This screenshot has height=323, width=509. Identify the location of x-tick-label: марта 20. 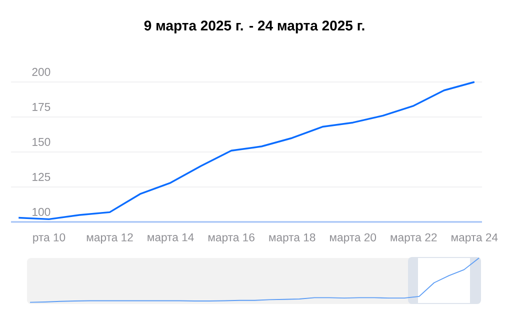
(353, 238).